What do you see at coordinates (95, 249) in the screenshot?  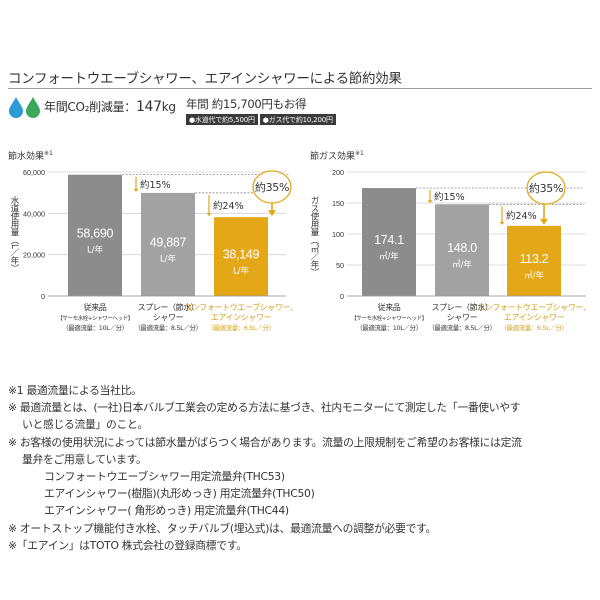 I see `water-unit-label-0: L/年` at bounding box center [95, 249].